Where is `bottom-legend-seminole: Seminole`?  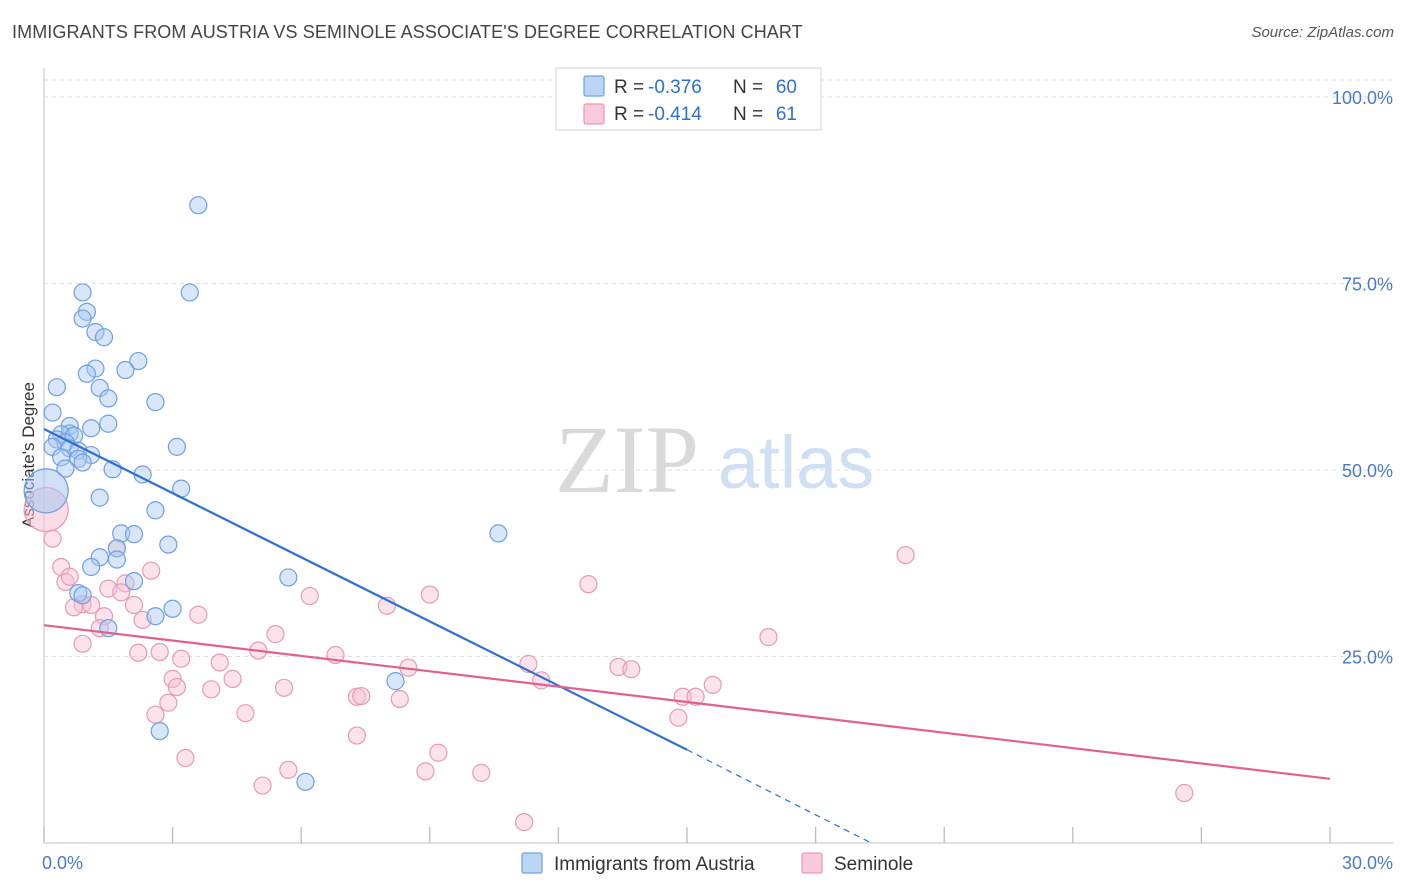 bottom-legend-seminole: Seminole is located at coordinates (873, 864).